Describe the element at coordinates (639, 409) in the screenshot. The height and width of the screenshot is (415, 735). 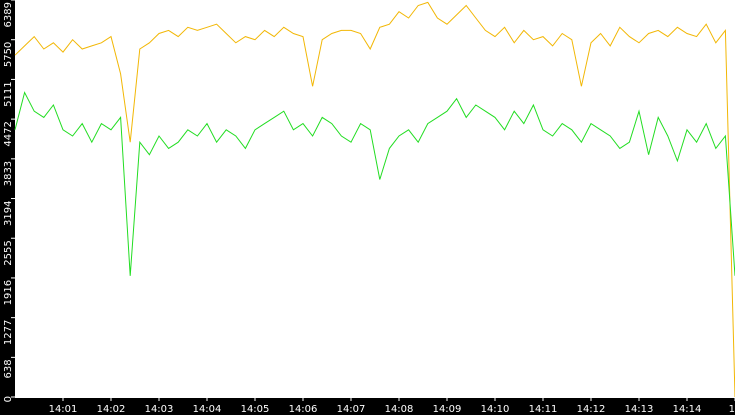
I see `x-tick-label: 14:13` at that location.